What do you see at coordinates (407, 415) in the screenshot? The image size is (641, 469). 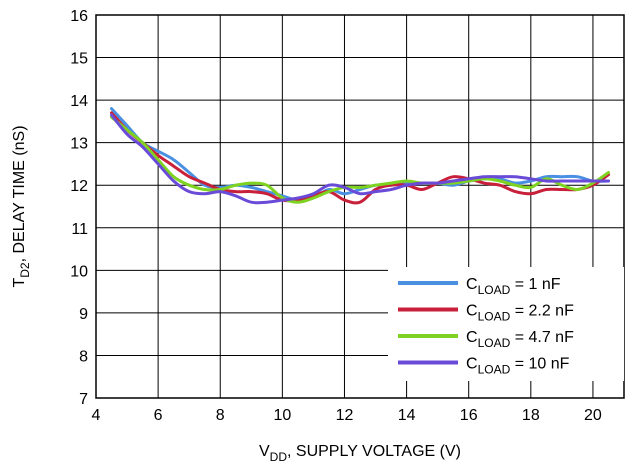 I see `x-tick-label: 14` at bounding box center [407, 415].